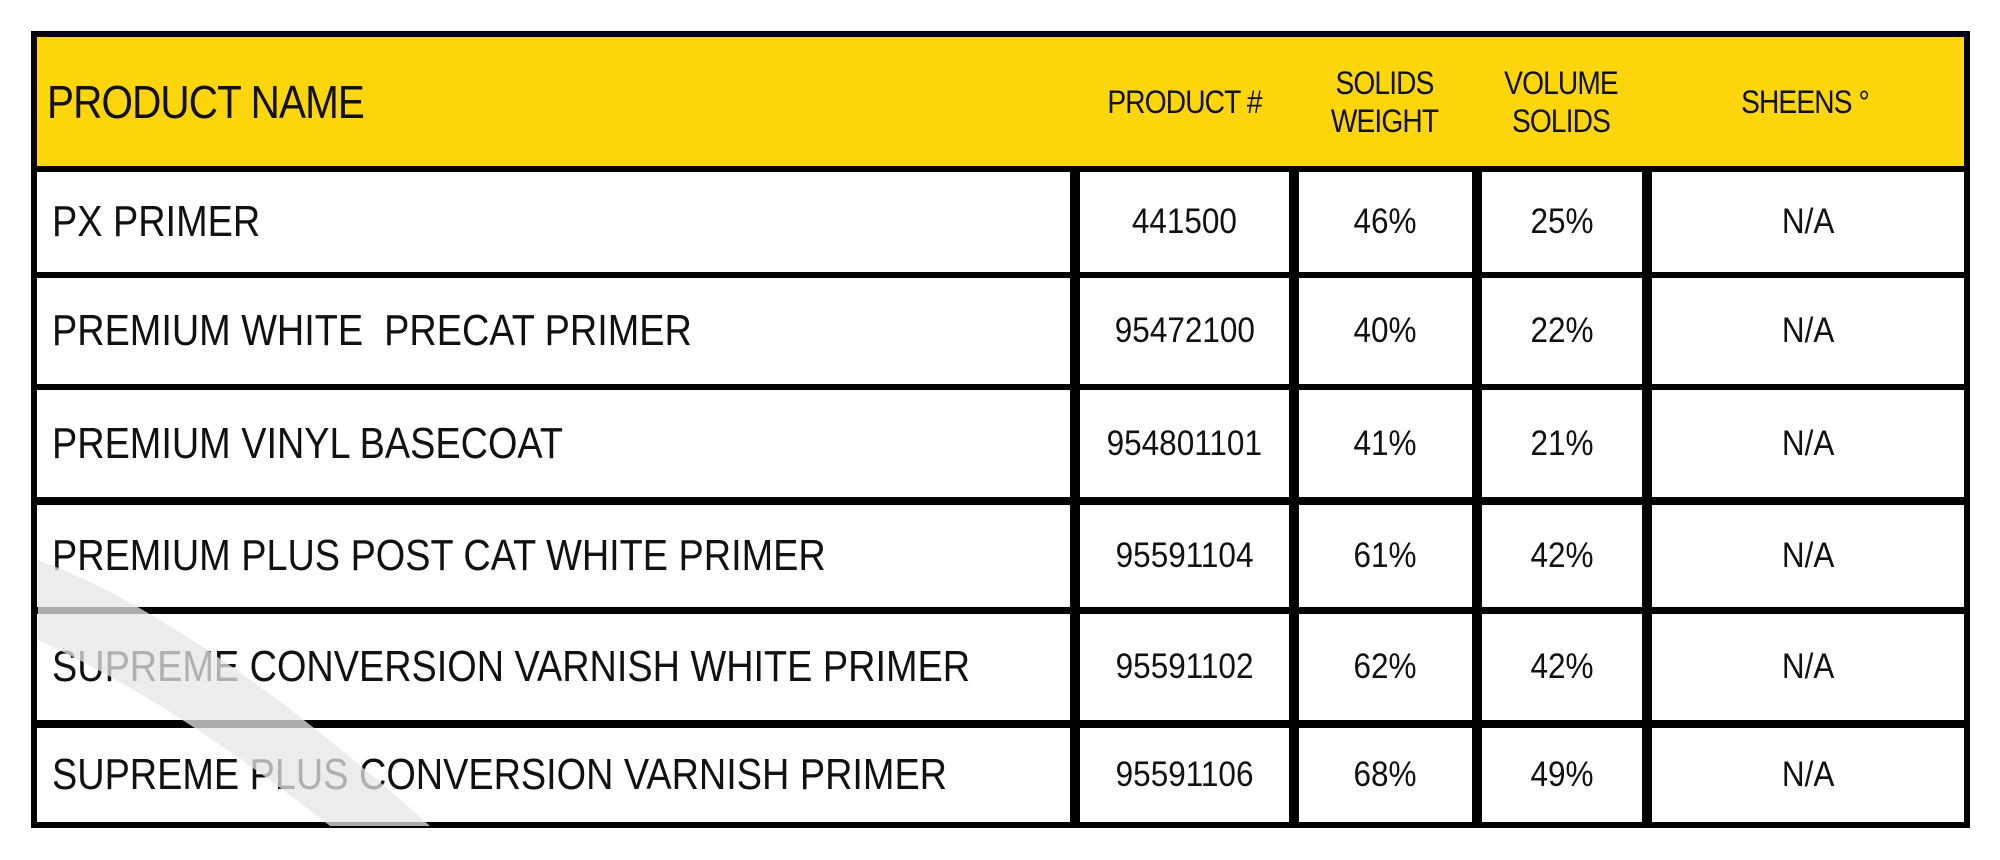 The width and height of the screenshot is (2000, 860). What do you see at coordinates (1805, 101) in the screenshot?
I see `header-sheens: SHEENS °` at bounding box center [1805, 101].